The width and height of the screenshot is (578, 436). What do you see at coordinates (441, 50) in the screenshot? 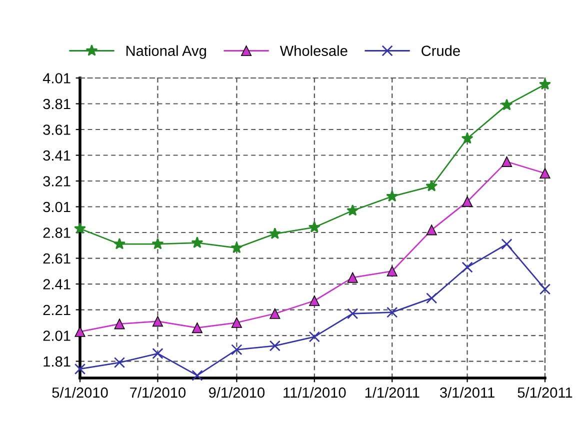
I see `legend-label: Crude` at bounding box center [441, 50].